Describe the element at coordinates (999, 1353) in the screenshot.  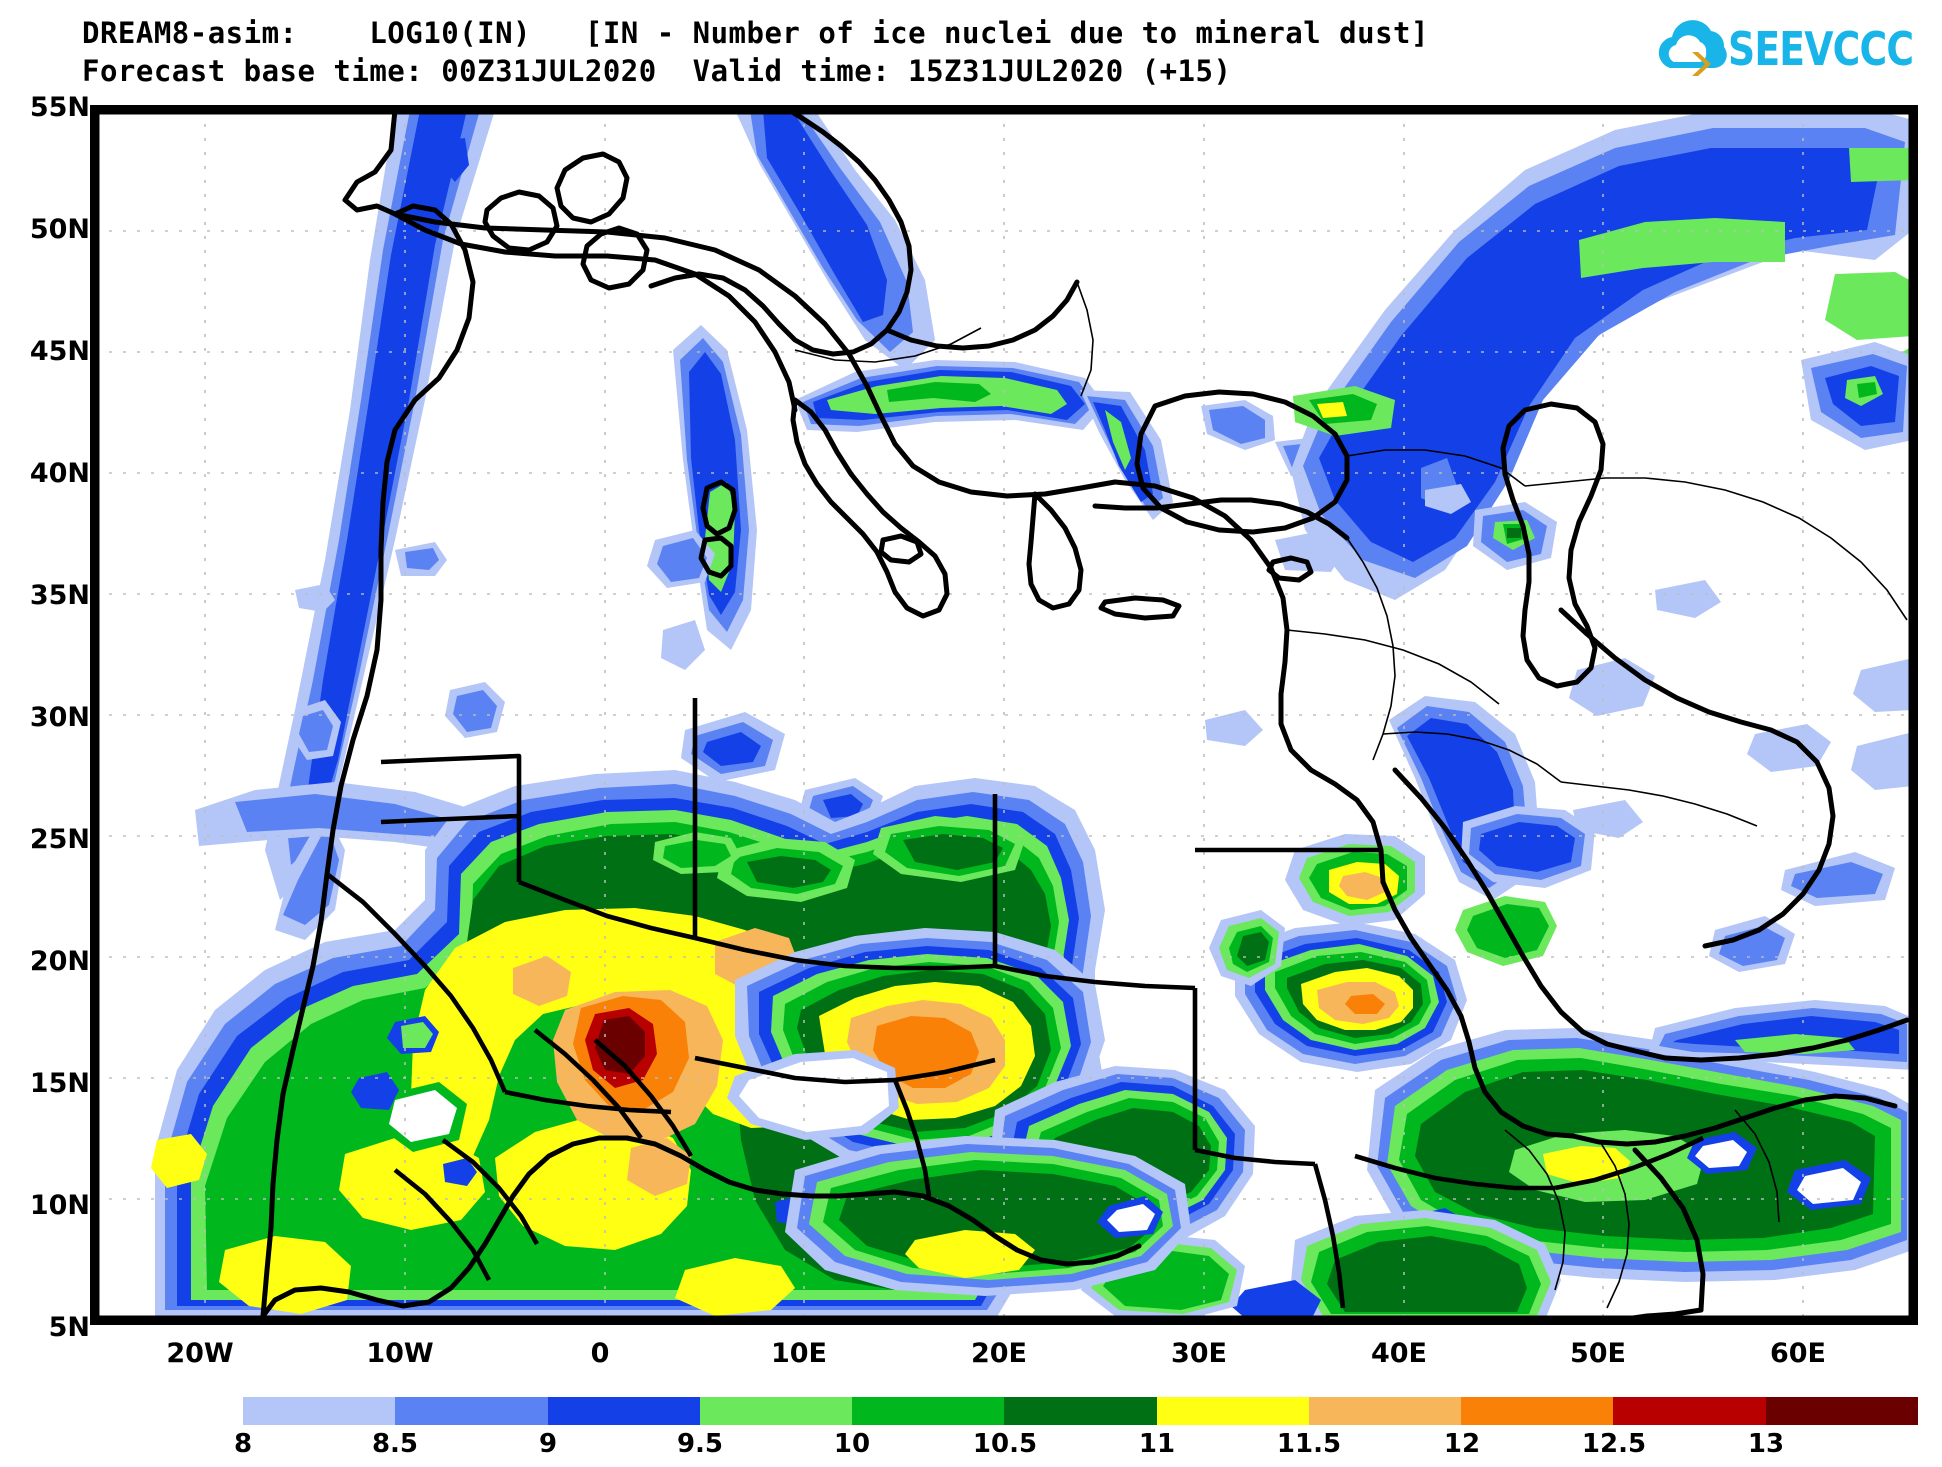
I see `xtick-20e: 20E` at that location.